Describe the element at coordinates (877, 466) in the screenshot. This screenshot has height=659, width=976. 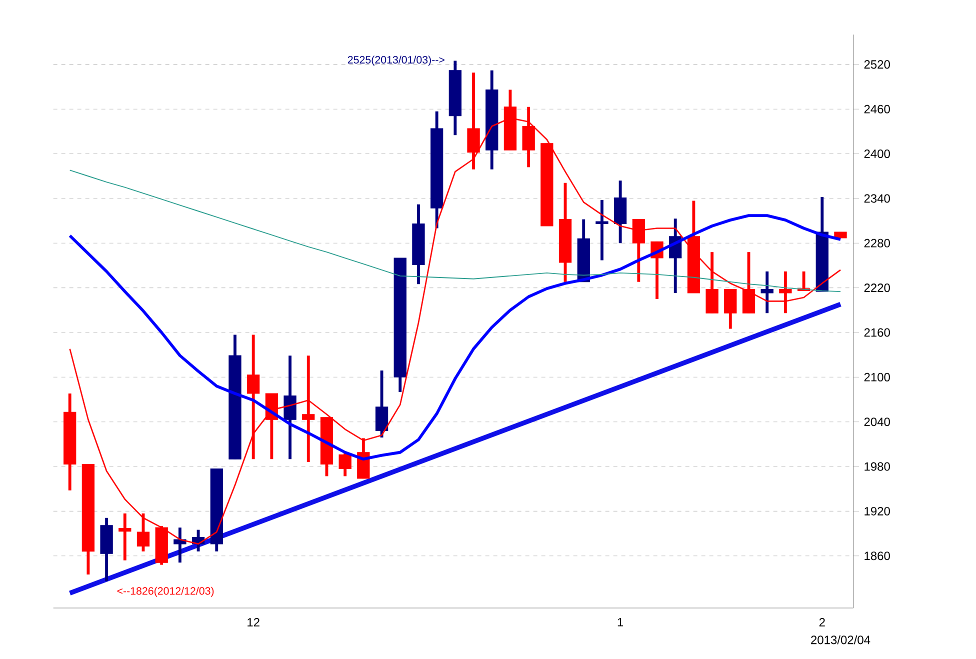
I see `y-tick-label: 1980` at that location.